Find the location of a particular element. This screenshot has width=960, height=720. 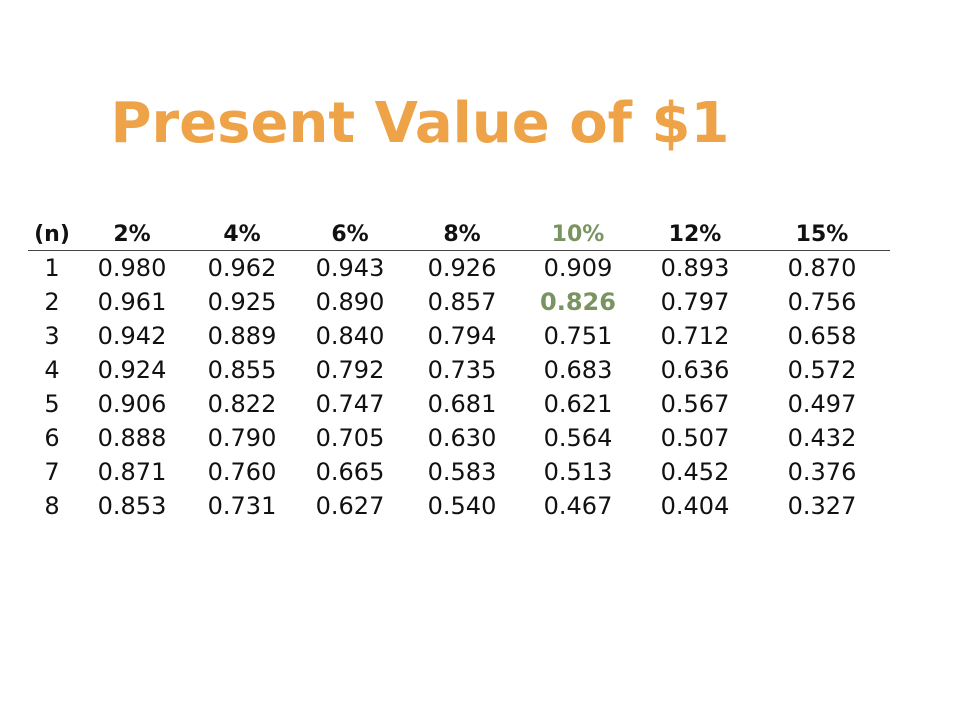

slide-title: Present Value of $1 is located at coordinates (420, 123).